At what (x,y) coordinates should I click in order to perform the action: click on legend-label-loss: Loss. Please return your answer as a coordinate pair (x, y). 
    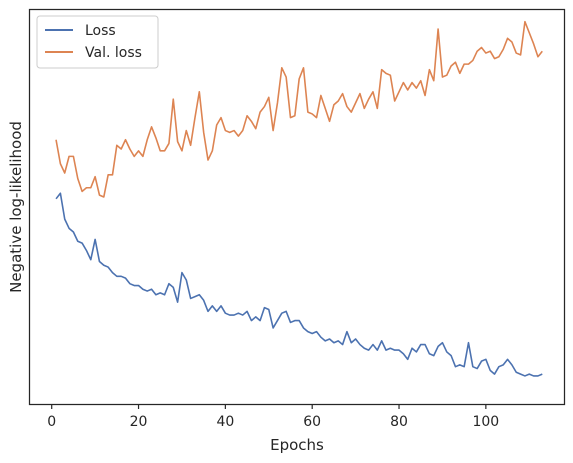
    Looking at the image, I should click on (100, 31).